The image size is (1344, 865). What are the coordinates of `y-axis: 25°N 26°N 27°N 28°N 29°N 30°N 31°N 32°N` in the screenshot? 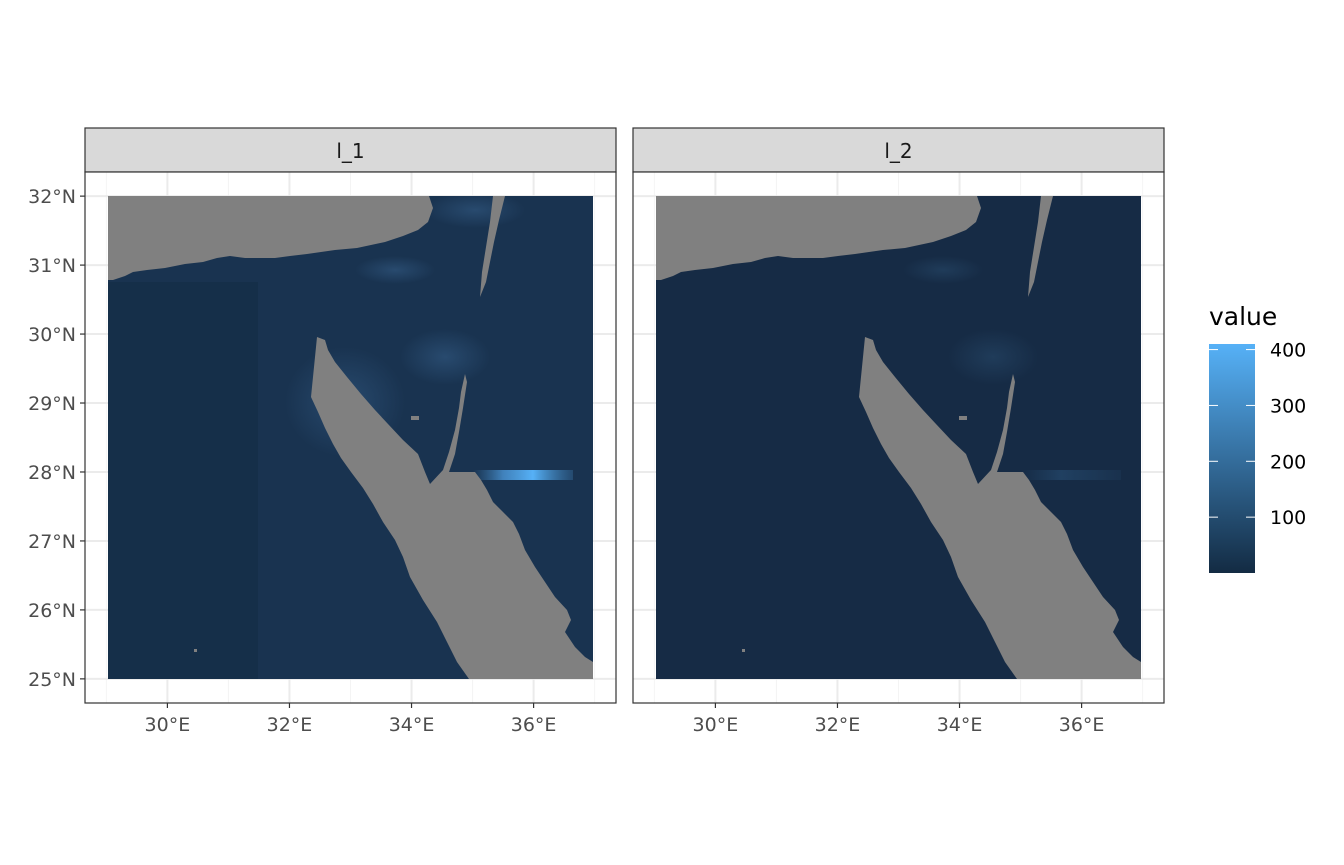 It's located at (56, 438).